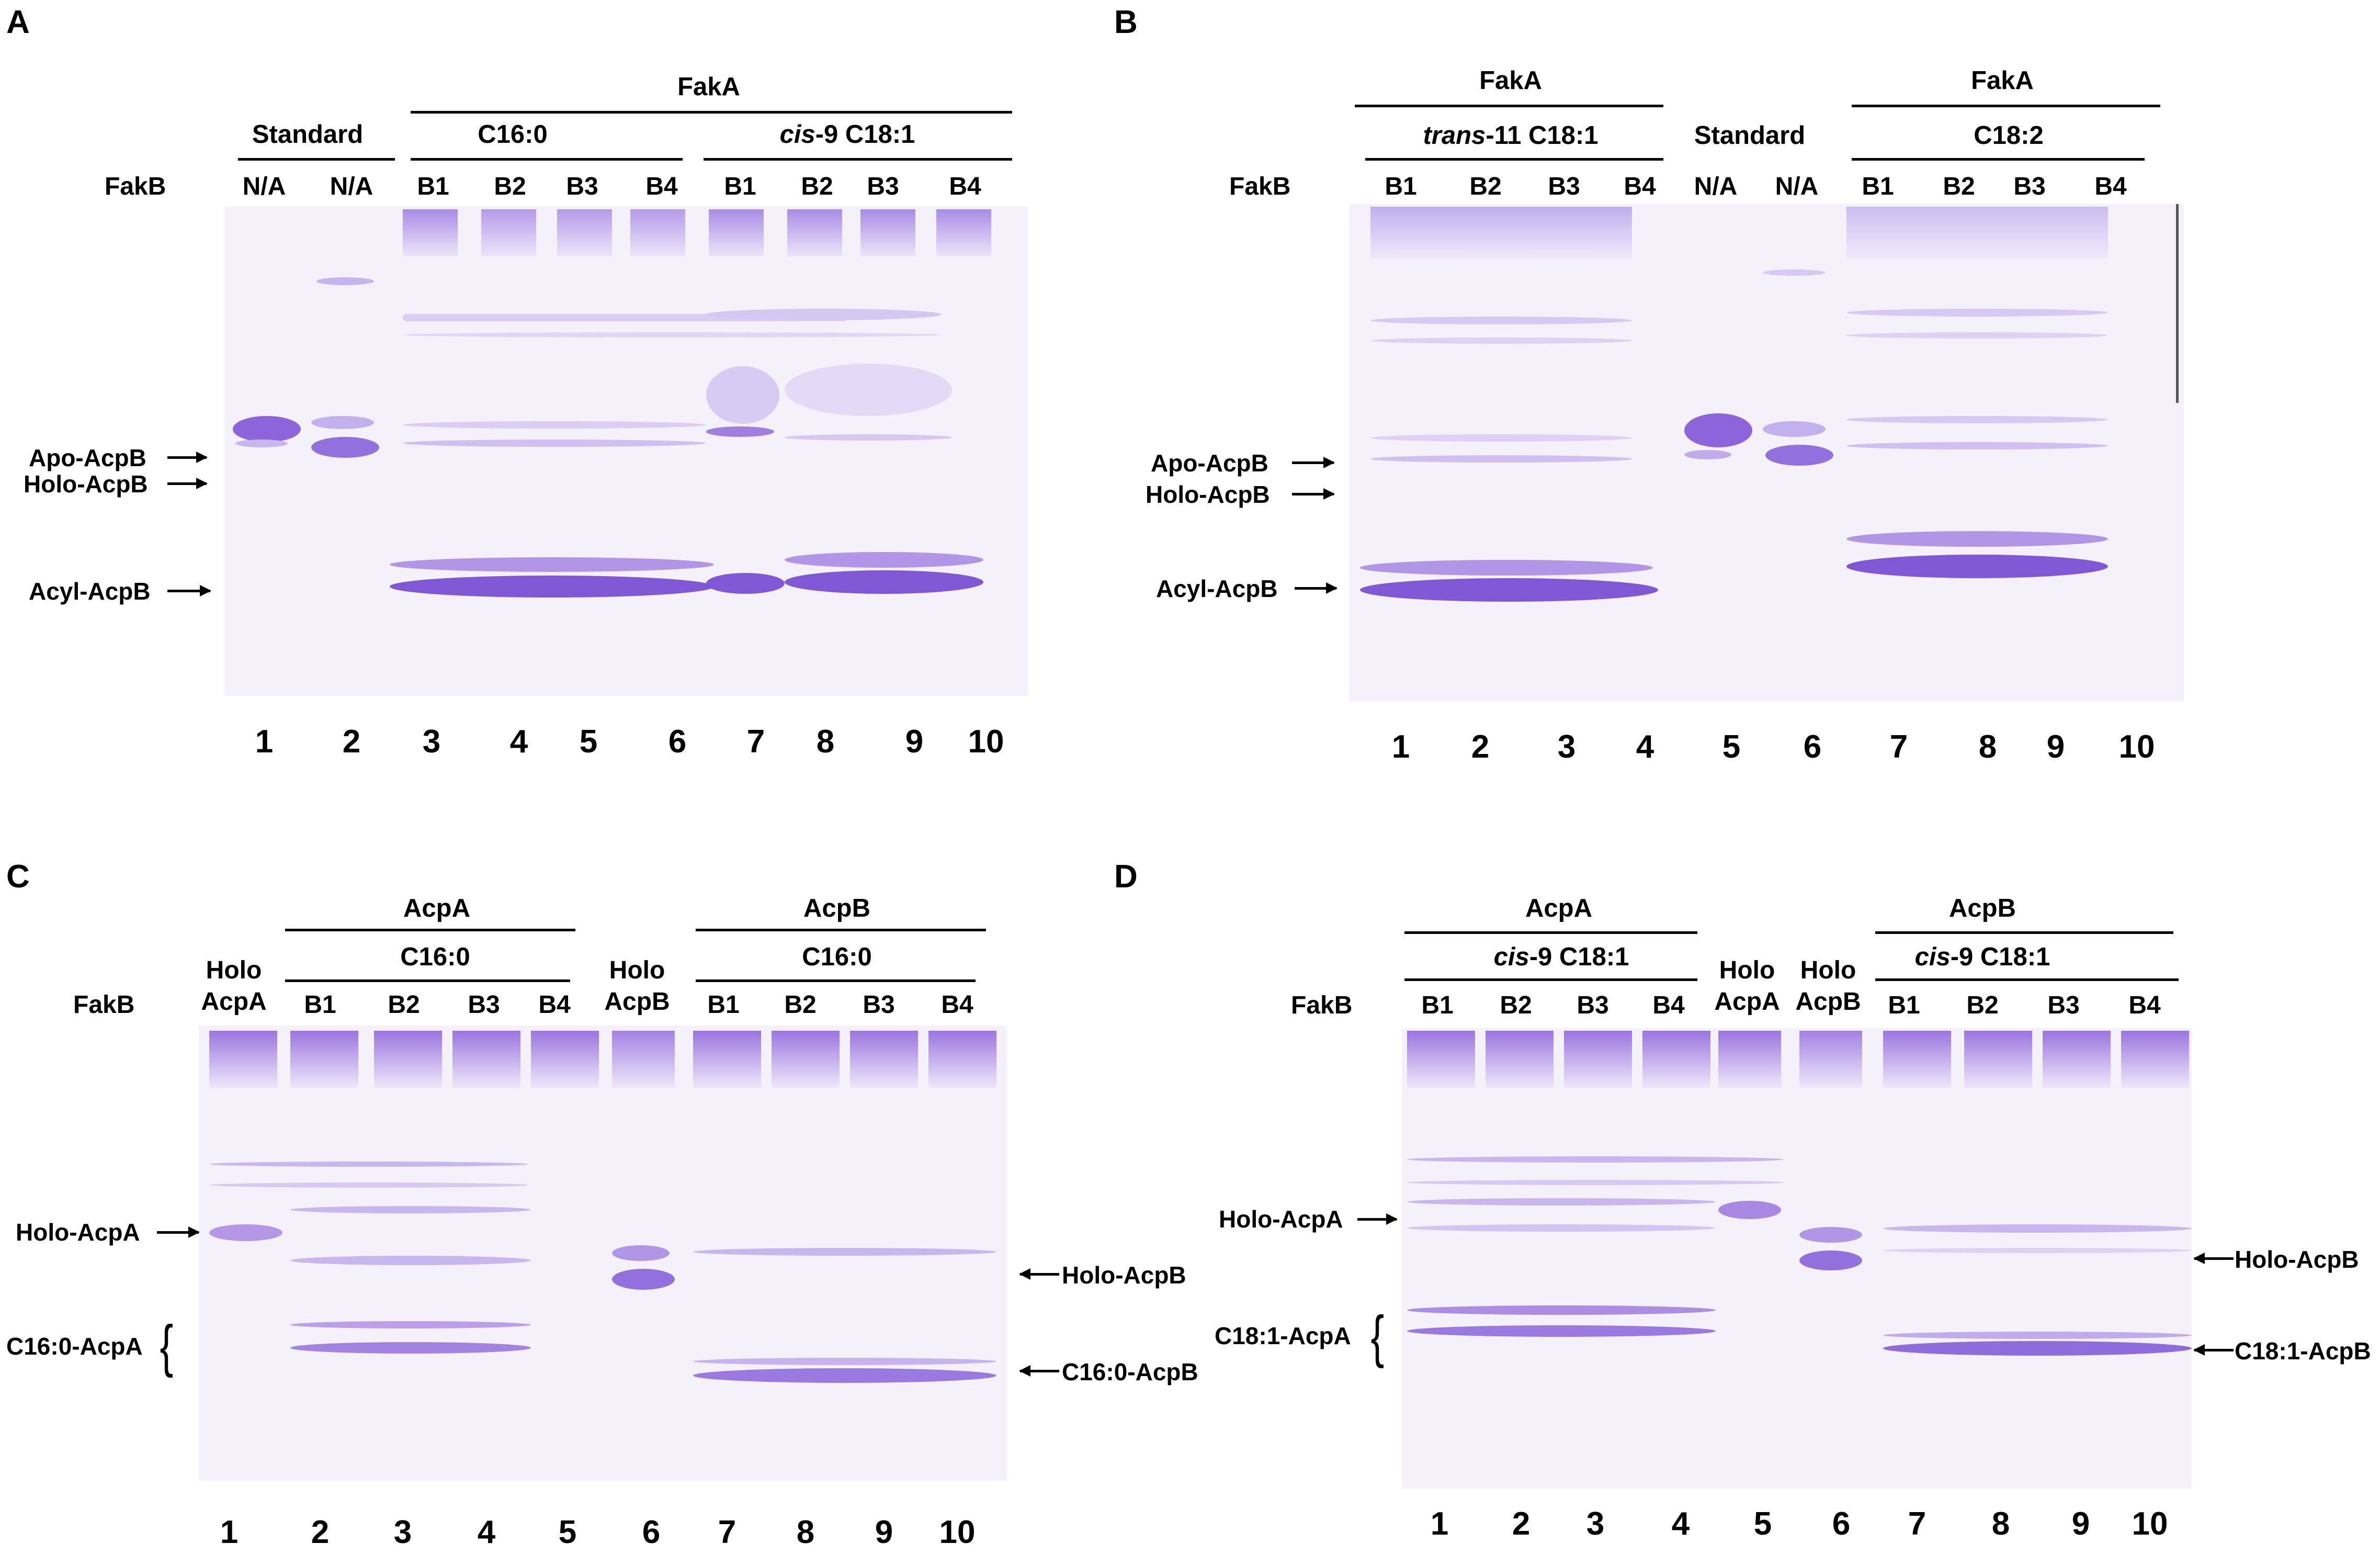 The width and height of the screenshot is (2380, 1555). Describe the element at coordinates (1828, 986) in the screenshot. I see `panel-d-holo-acpb-label: Holo AcpB` at that location.